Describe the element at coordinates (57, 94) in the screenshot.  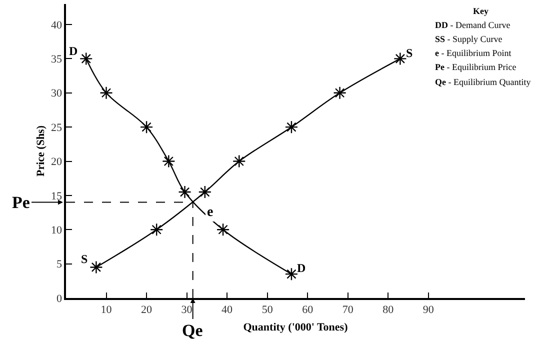
I see `y-tick-label: 30` at that location.